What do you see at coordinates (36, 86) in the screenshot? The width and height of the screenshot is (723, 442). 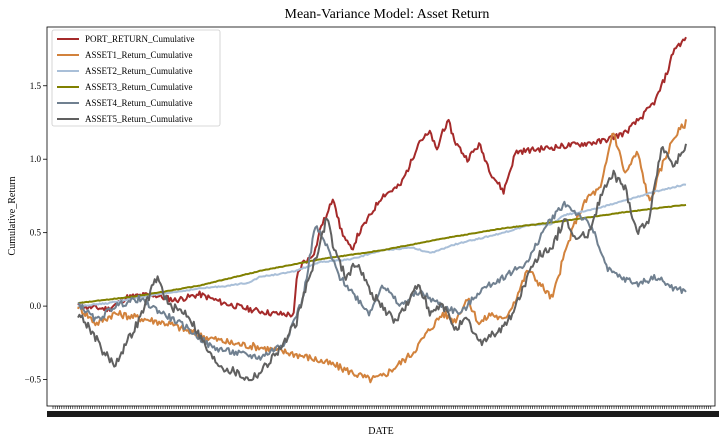 I see `y-tick-label: 1.5` at bounding box center [36, 86].